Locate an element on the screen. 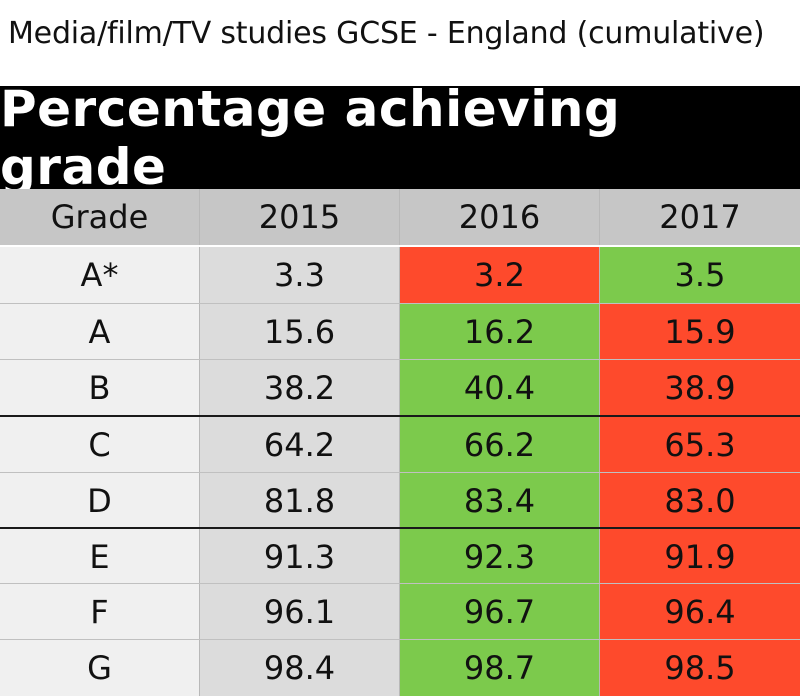  value-cell: 15.9 is located at coordinates (700, 332).